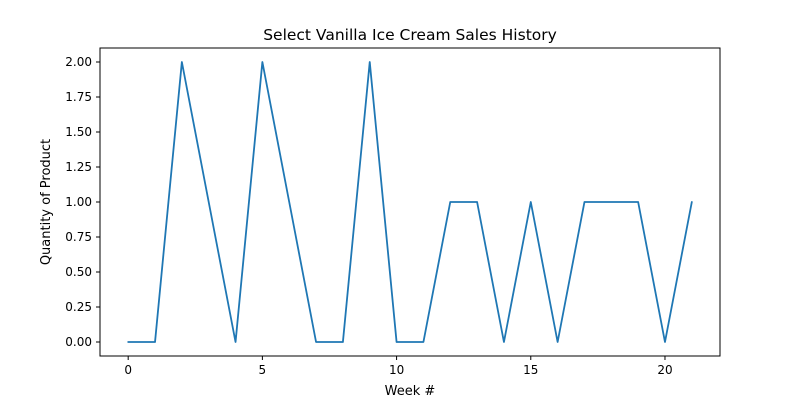  I want to click on x-axis-ticks: 0 5 10 15 20, so click(398, 366).